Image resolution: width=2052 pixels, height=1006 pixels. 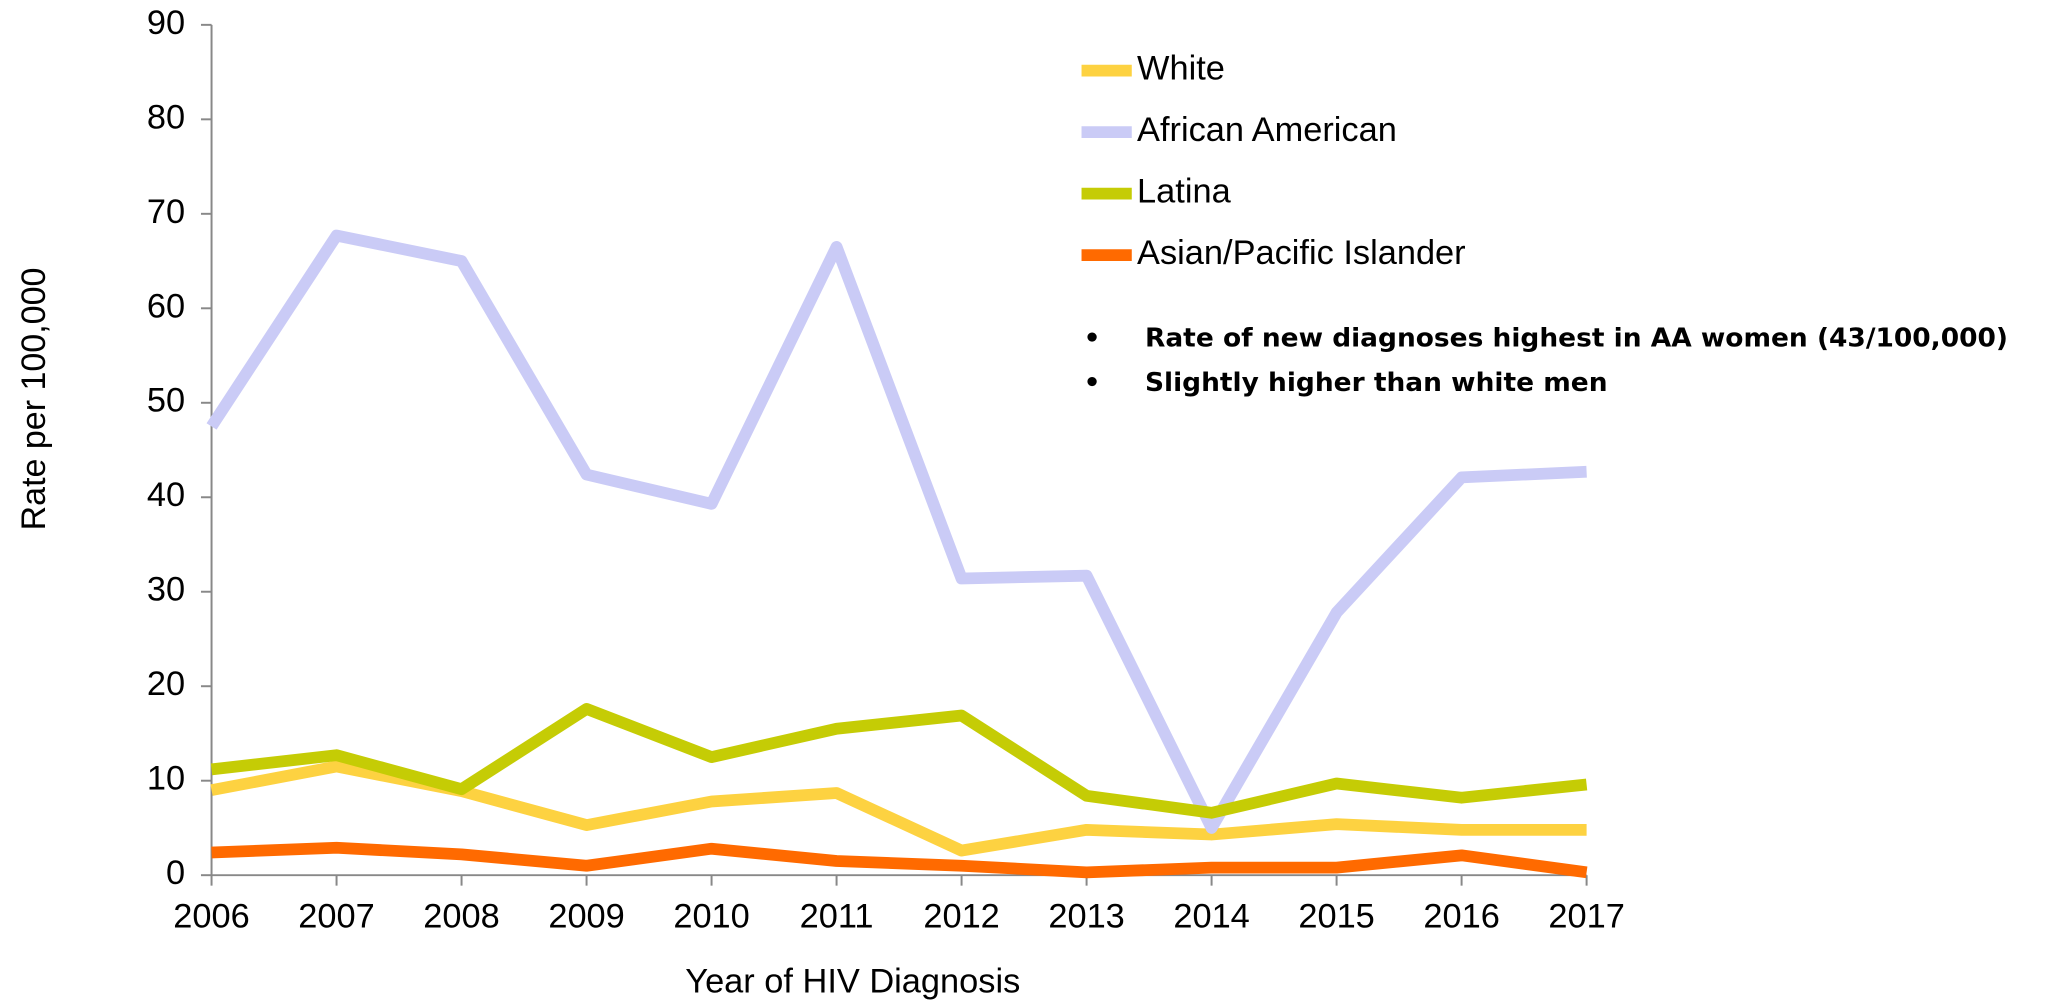 What do you see at coordinates (166, 23) in the screenshot?
I see `y-tick-label: 90` at bounding box center [166, 23].